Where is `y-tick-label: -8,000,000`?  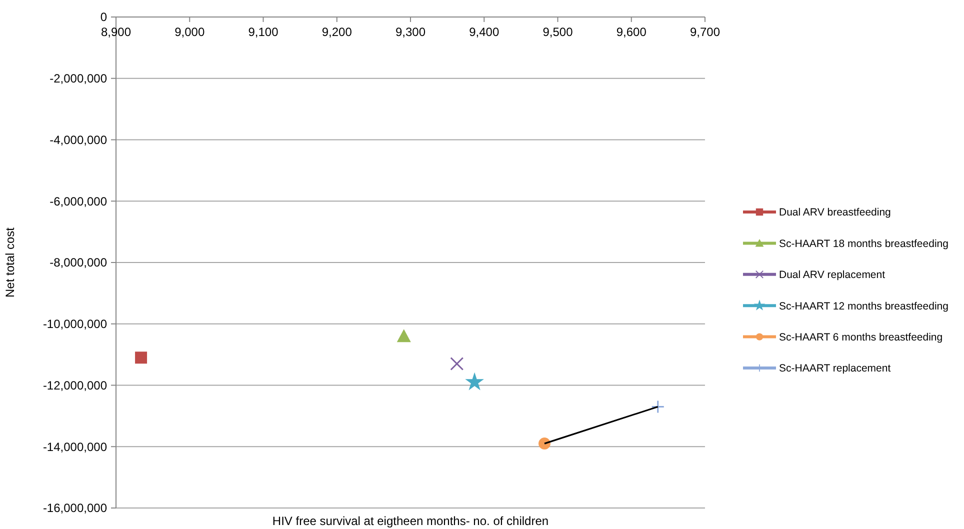 y-tick-label: -8,000,000 is located at coordinates (79, 263).